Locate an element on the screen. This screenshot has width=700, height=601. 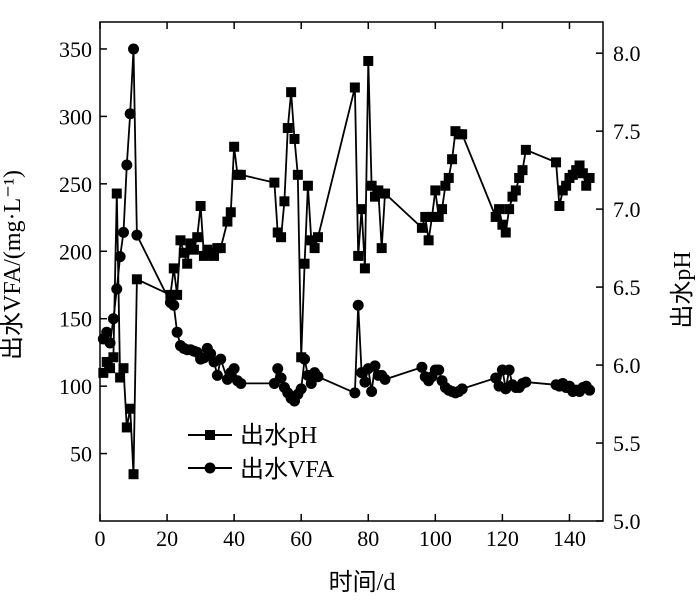
y-right-tick-label: 5.0 is located at coordinates (627, 521).